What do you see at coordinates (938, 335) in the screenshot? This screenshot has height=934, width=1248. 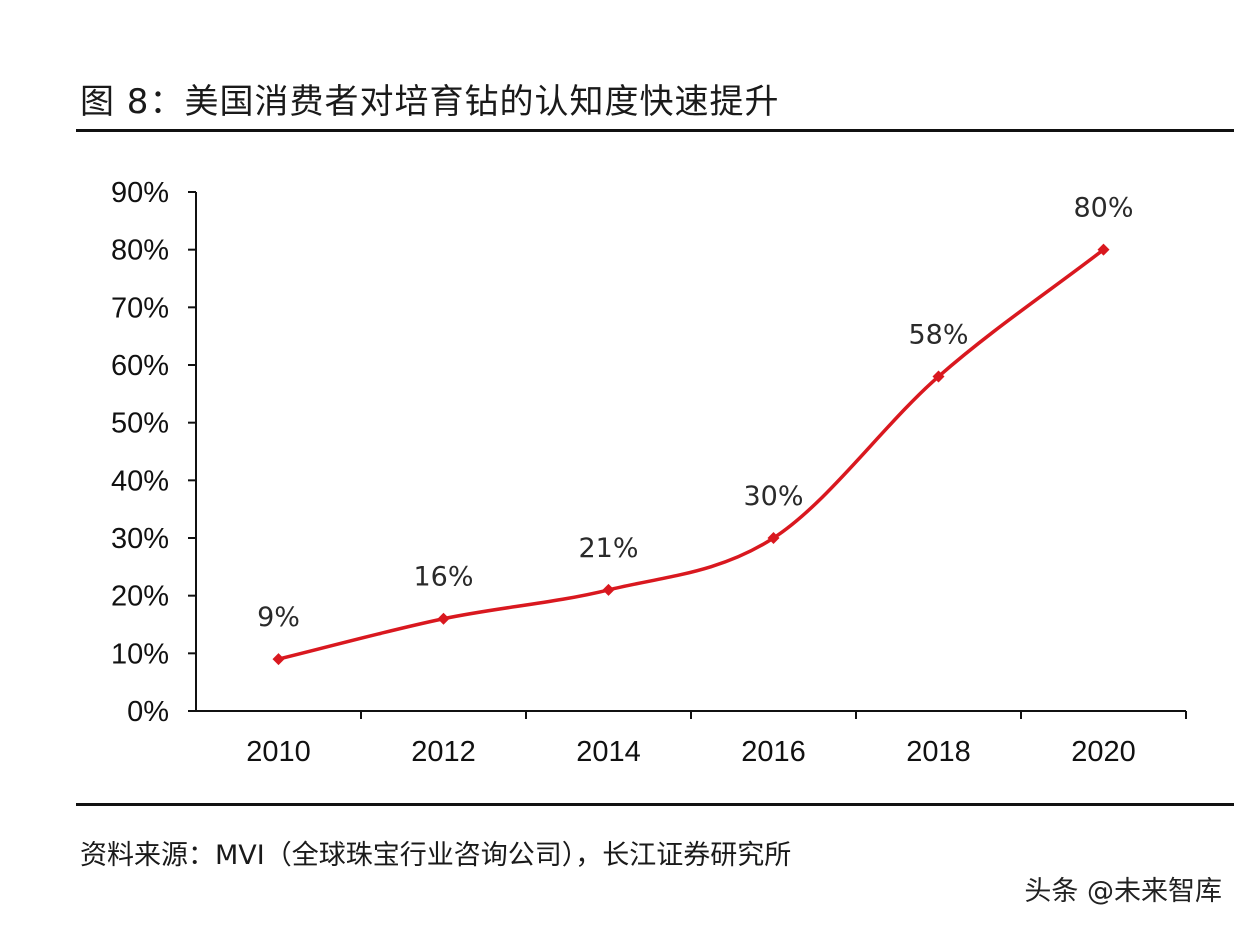 I see `data-label: 58%` at bounding box center [938, 335].